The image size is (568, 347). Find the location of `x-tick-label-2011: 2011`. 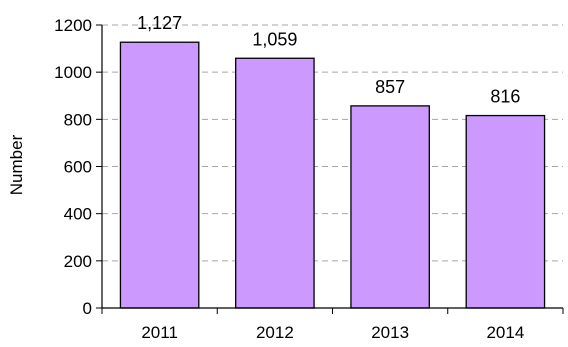

x-tick-label-2011: 2011 is located at coordinates (159, 332).